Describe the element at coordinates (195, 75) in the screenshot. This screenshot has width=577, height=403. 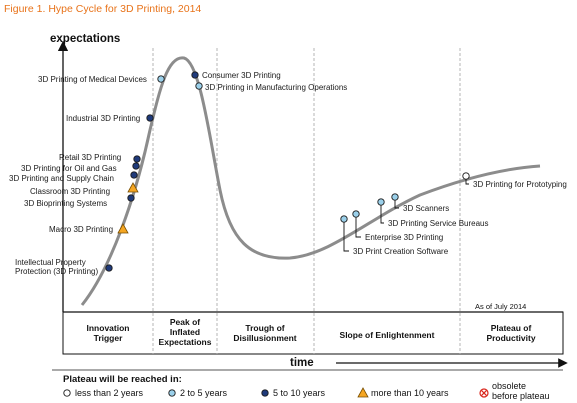
I see `marker-consumer` at that location.